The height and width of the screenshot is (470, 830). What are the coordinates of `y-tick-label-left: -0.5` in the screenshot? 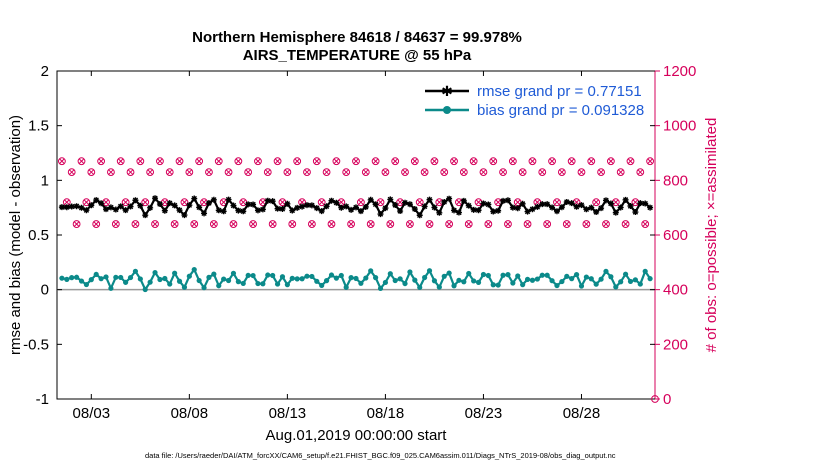 It's located at (36, 344).